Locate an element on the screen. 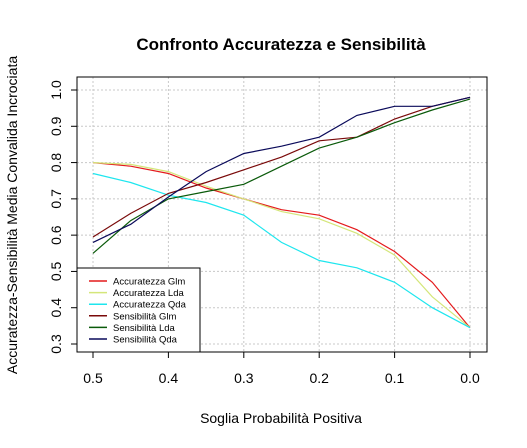 This screenshot has width=527, height=448. y-tick-label: 0.4 is located at coordinates (56, 308).